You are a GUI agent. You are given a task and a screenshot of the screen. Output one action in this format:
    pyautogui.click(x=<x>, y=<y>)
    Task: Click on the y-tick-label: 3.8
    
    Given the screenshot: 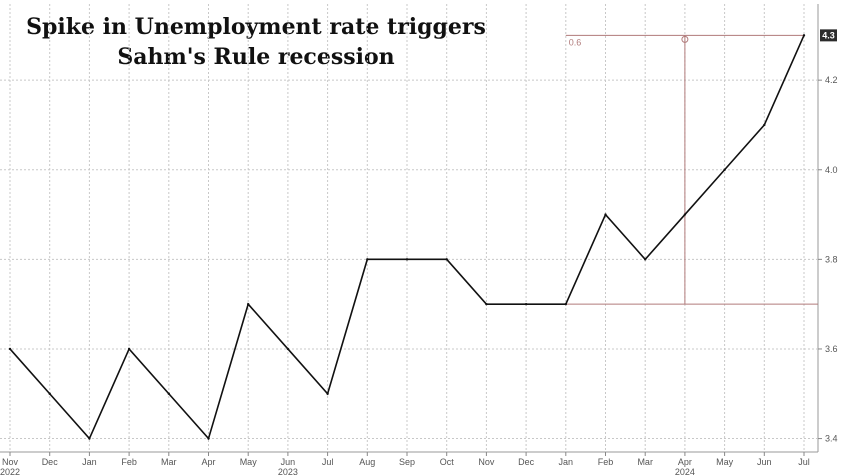 What is the action you would take?
    pyautogui.click(x=831, y=259)
    